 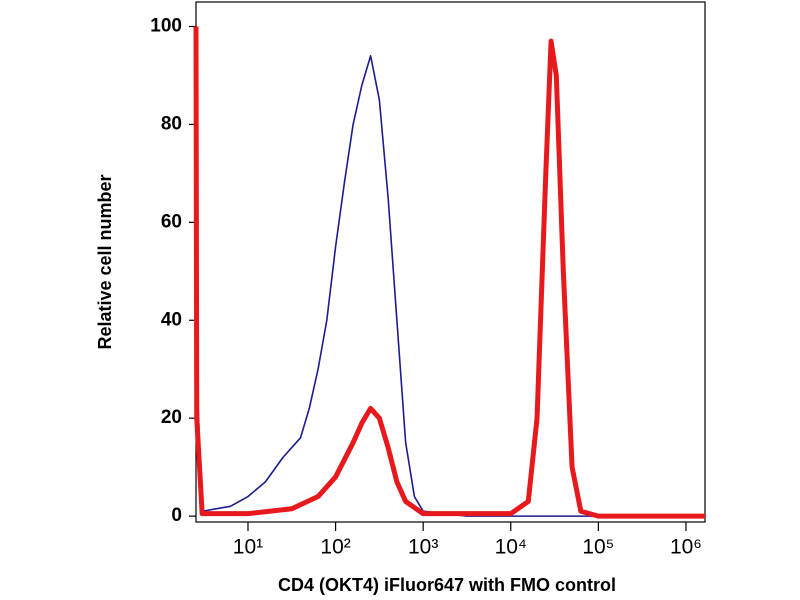 What do you see at coordinates (166, 25) in the screenshot?
I see `y-tick-label: 100` at bounding box center [166, 25].